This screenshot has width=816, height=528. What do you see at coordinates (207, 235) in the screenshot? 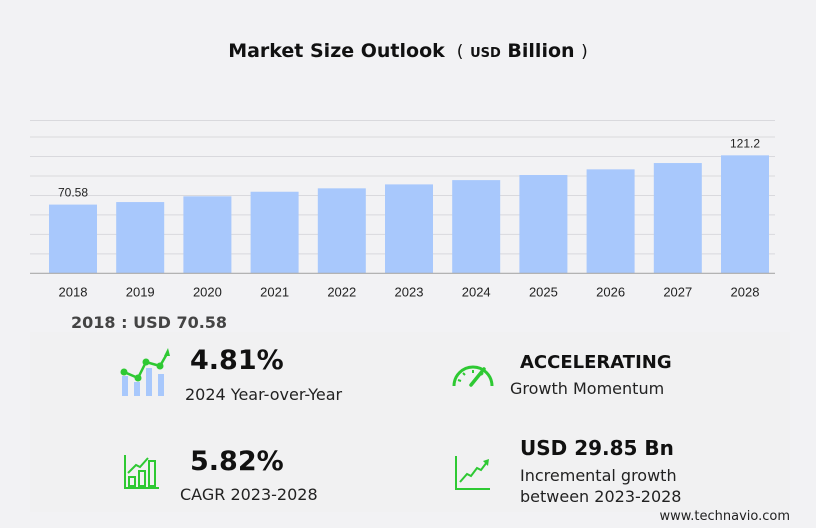
I see `bar-2020` at bounding box center [207, 235].